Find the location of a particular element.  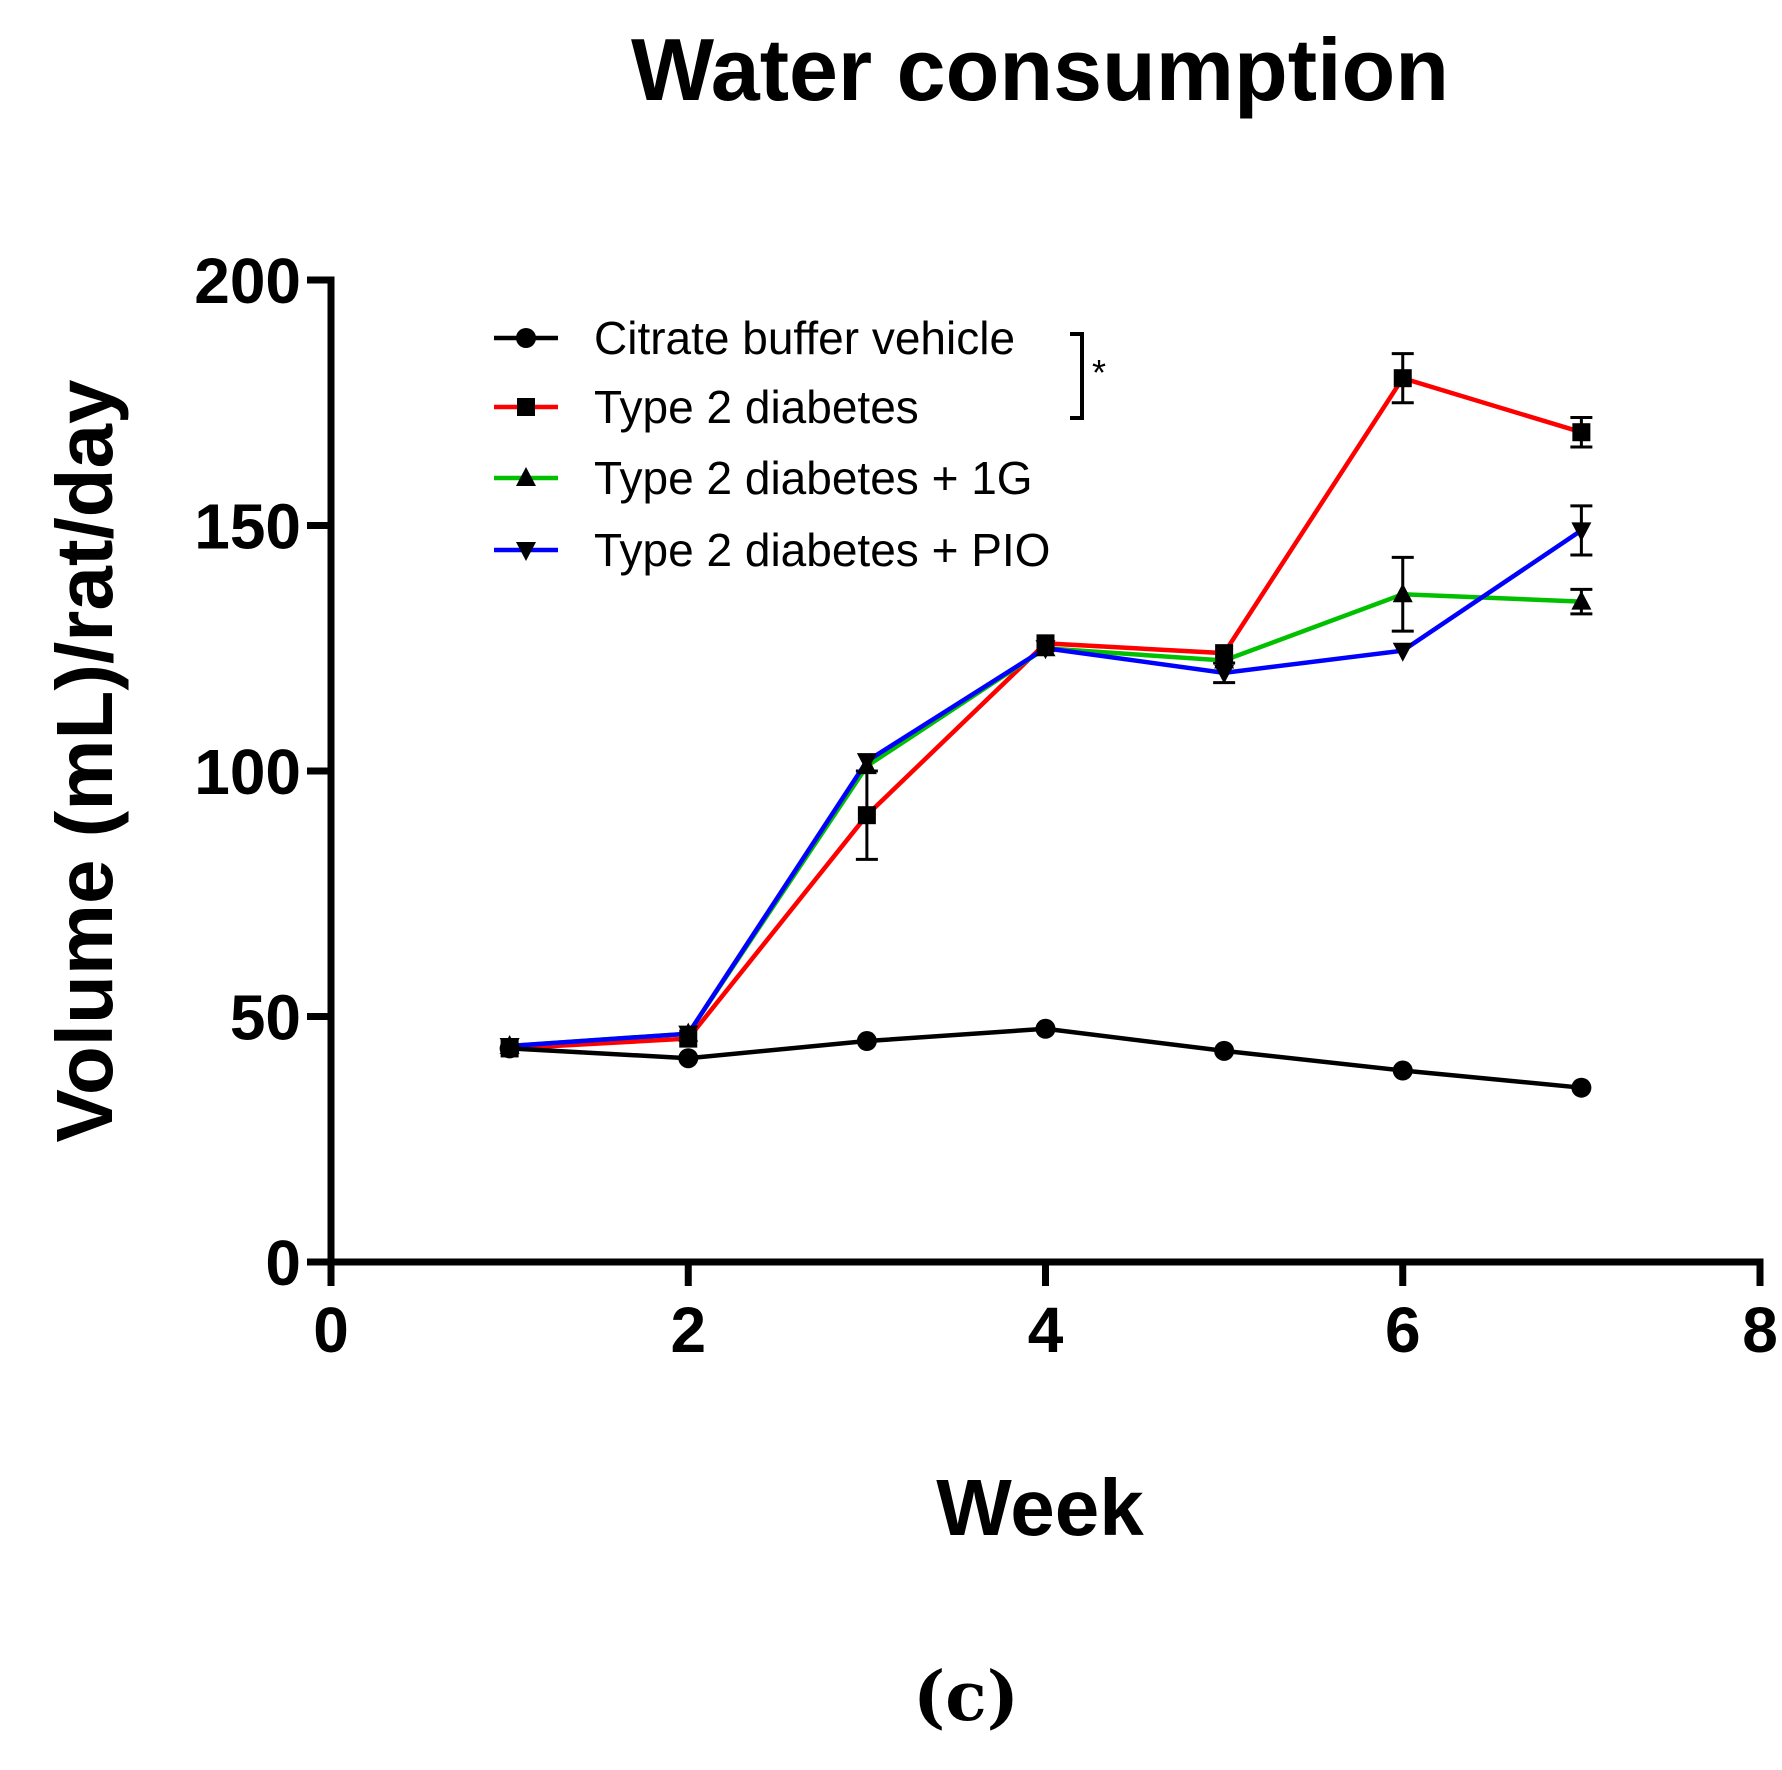

significance-label: * is located at coordinates (1099, 372).